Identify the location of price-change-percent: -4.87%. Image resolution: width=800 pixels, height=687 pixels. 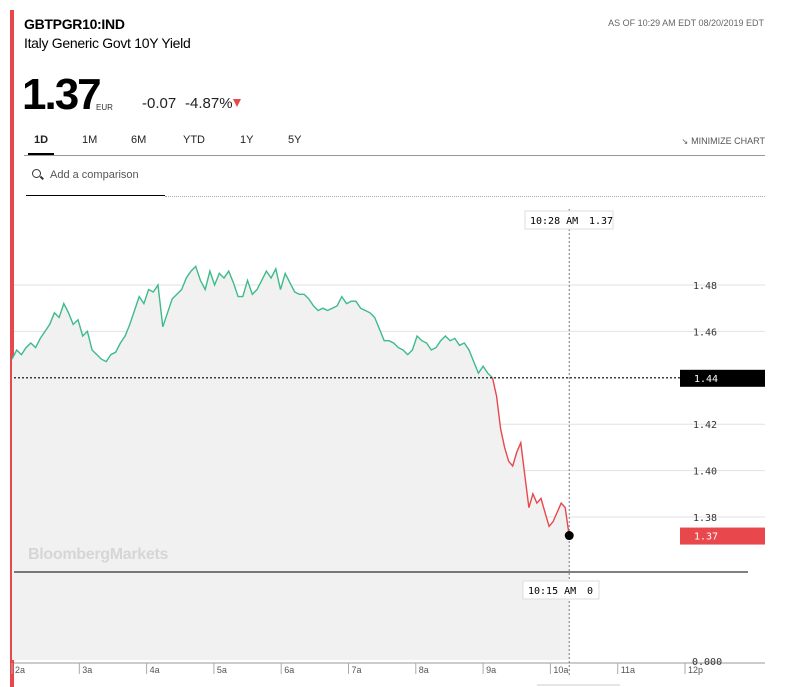
(209, 103).